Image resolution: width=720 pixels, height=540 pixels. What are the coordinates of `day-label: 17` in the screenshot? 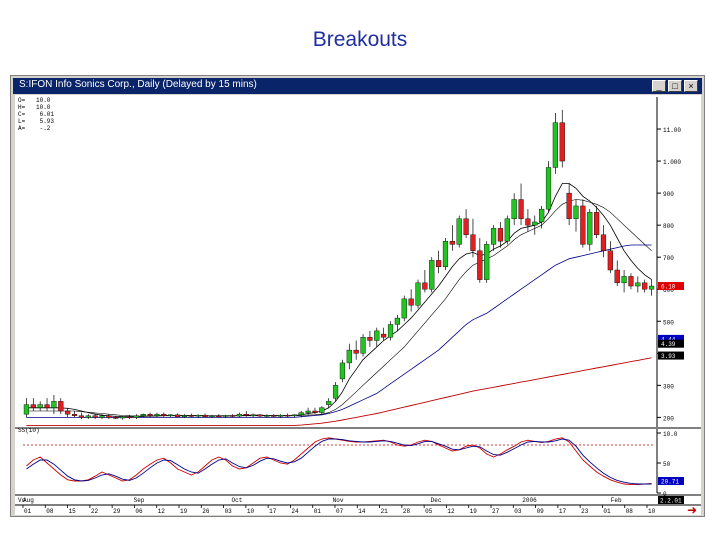 It's located at (273, 511).